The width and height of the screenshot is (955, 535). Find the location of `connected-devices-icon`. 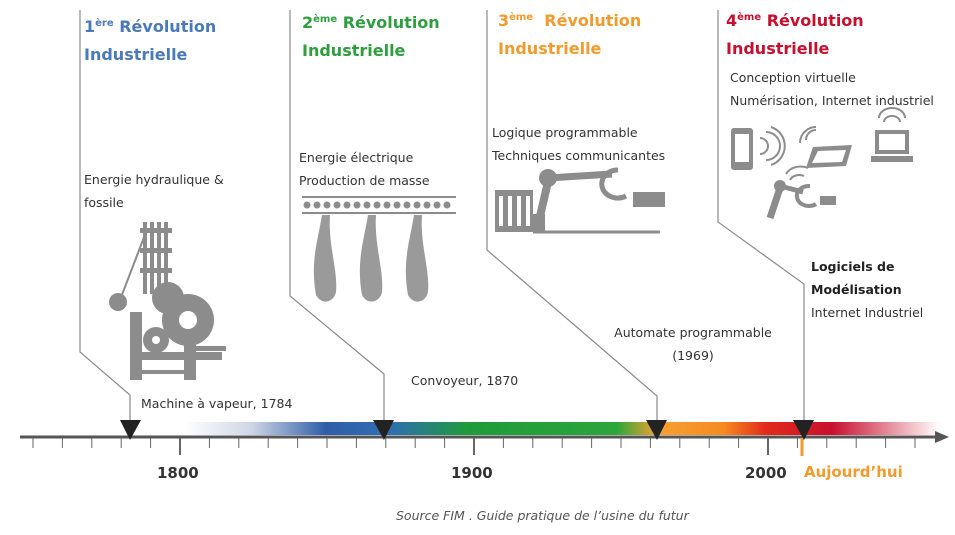

connected-devices-icon is located at coordinates (822, 163).